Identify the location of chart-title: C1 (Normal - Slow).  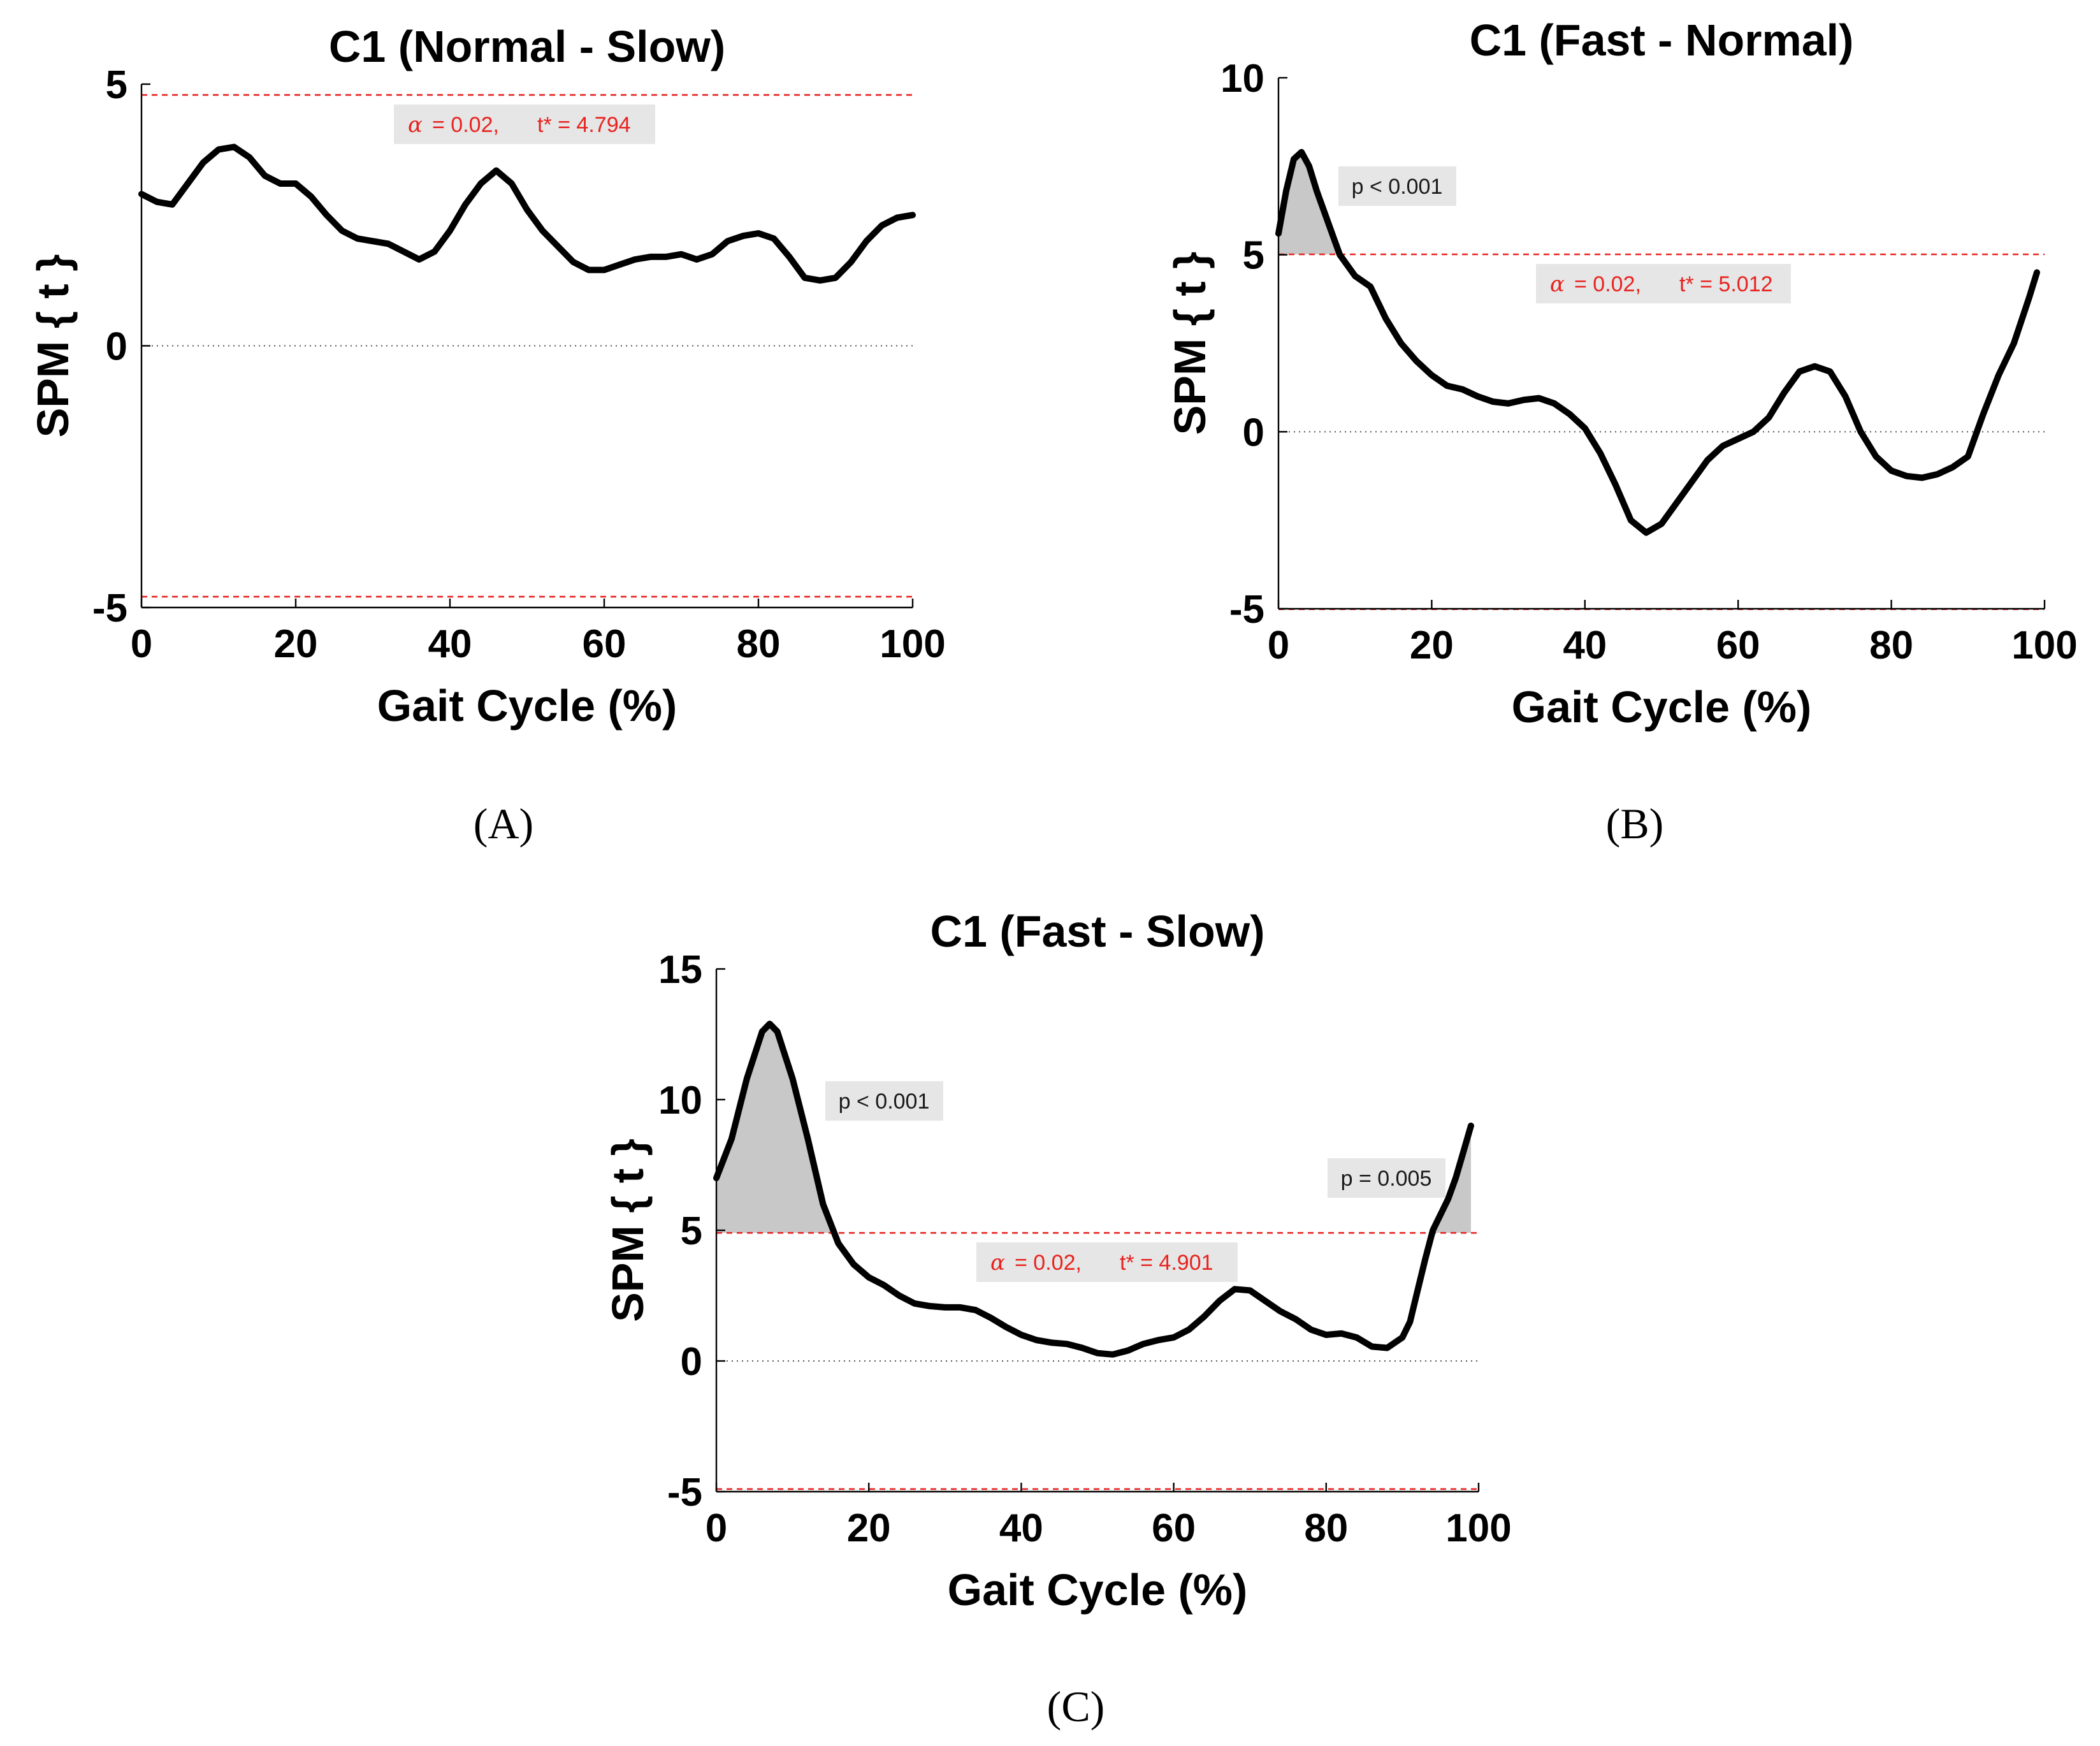
(527, 46).